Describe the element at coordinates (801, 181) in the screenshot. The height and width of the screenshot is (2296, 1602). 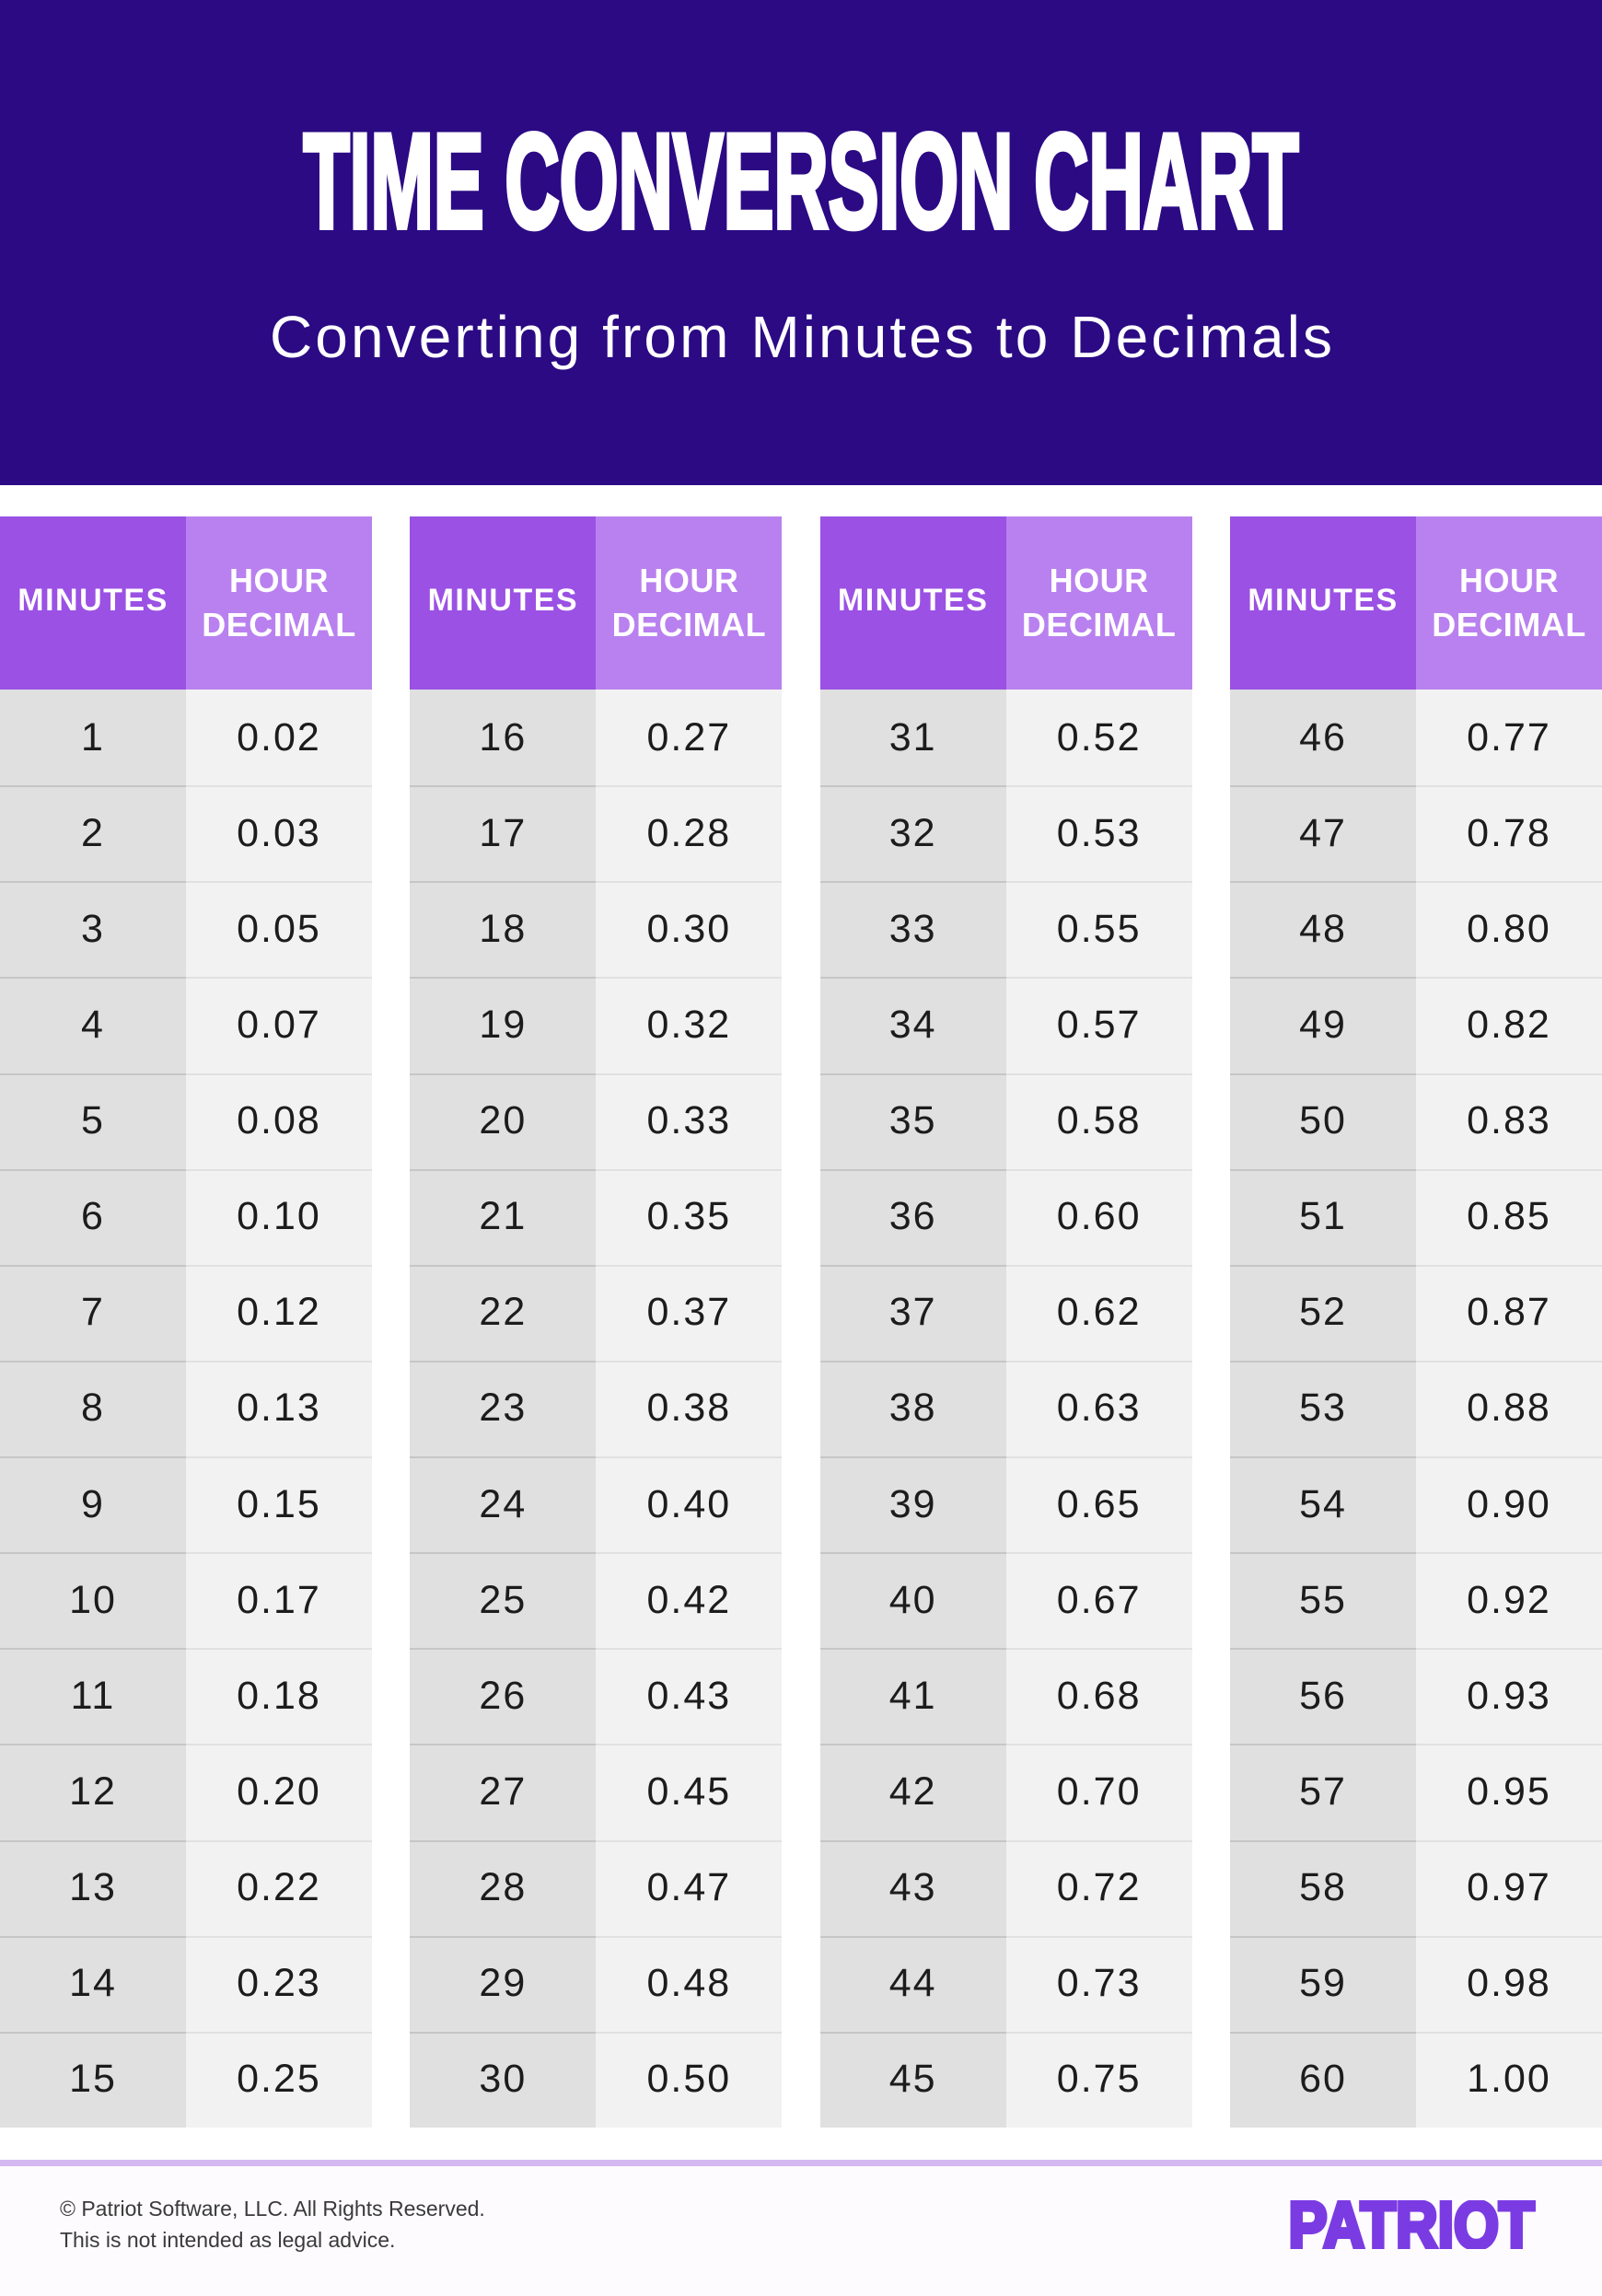
I see `svg-text: TIME CONVERSION CHART` at that location.